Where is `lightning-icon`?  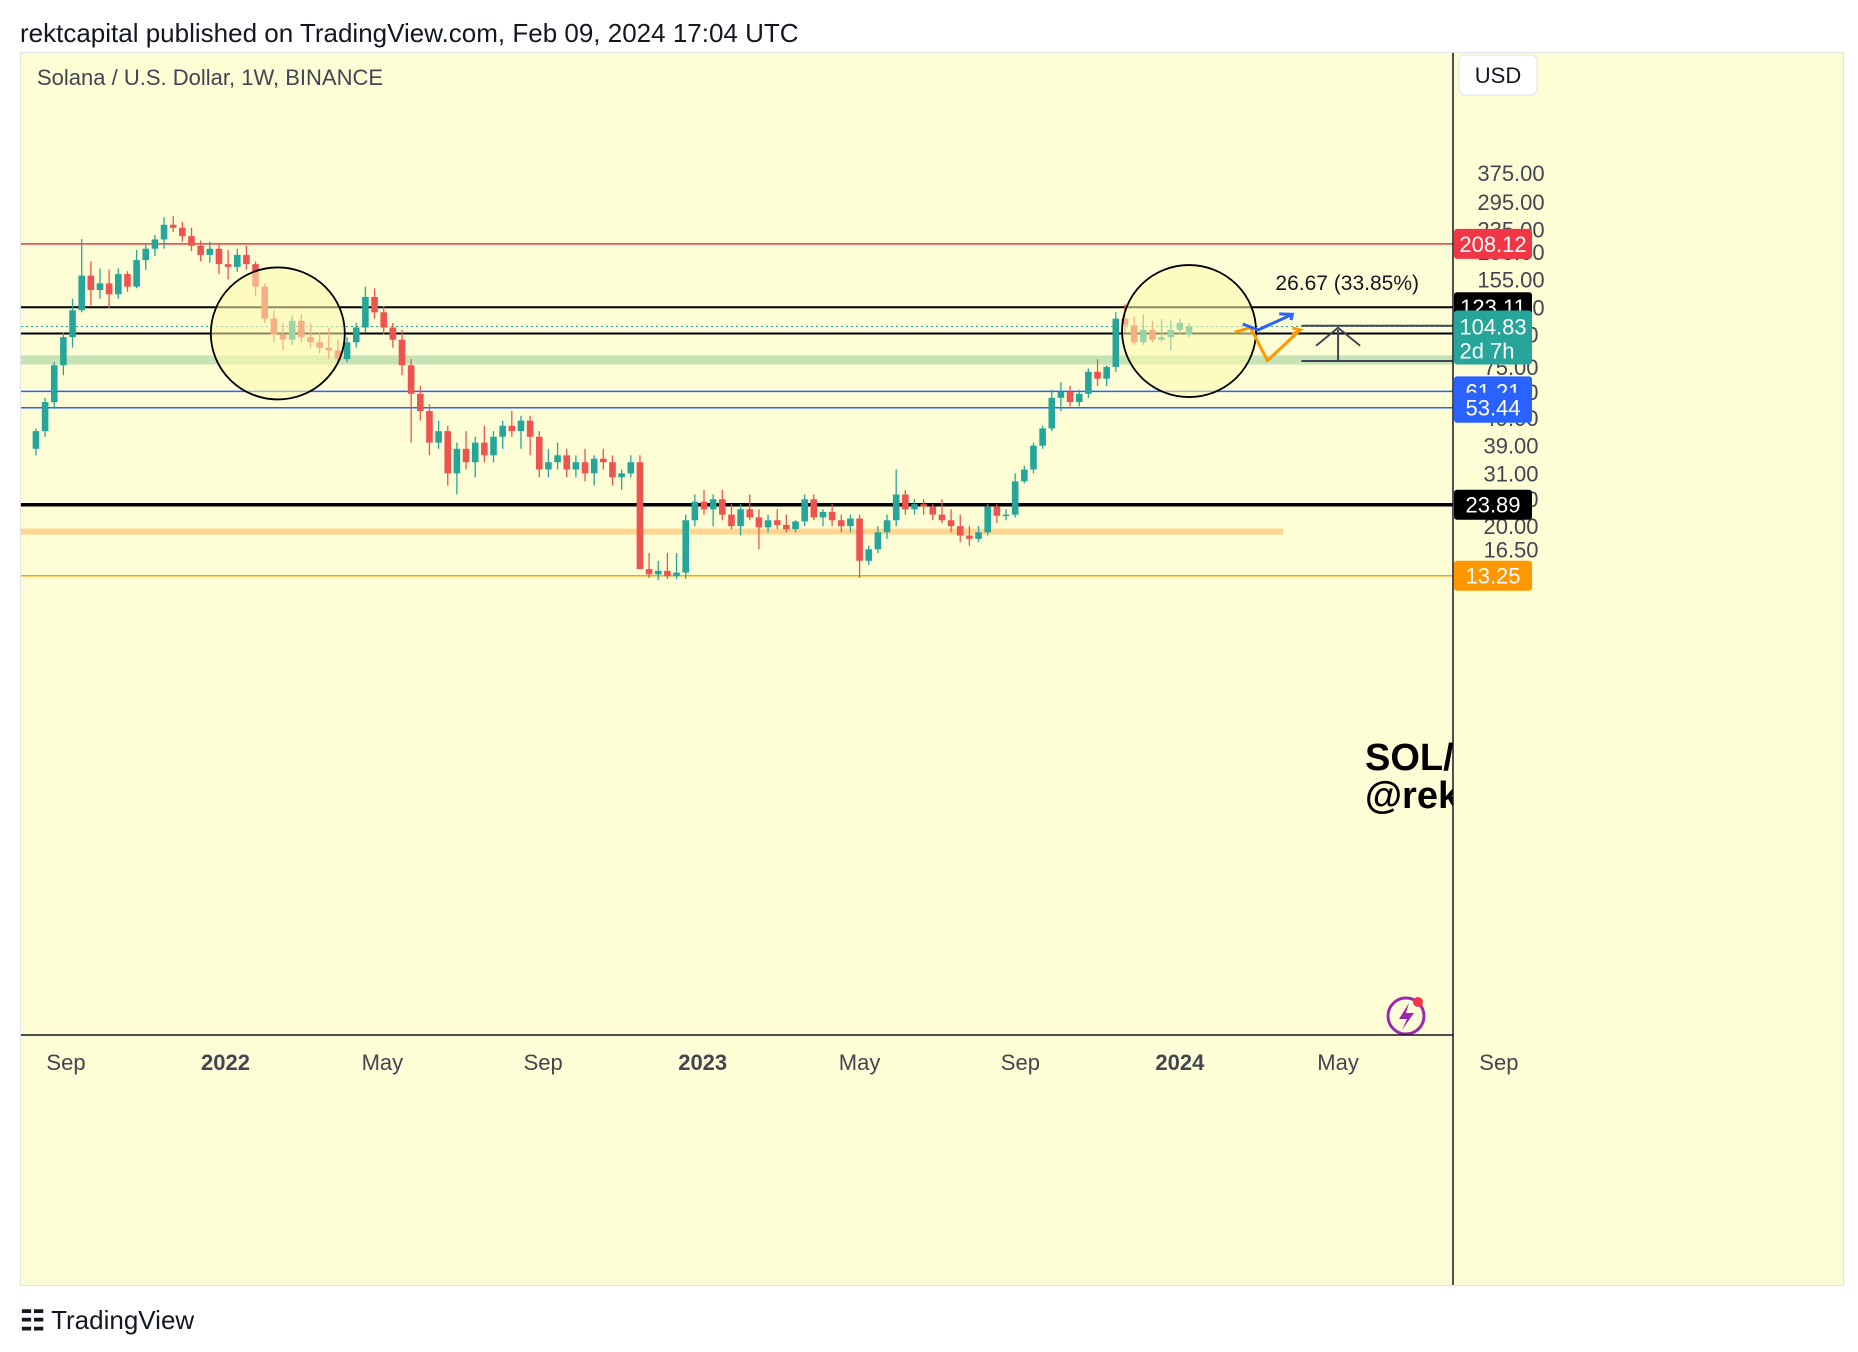
lightning-icon is located at coordinates (1406, 1015).